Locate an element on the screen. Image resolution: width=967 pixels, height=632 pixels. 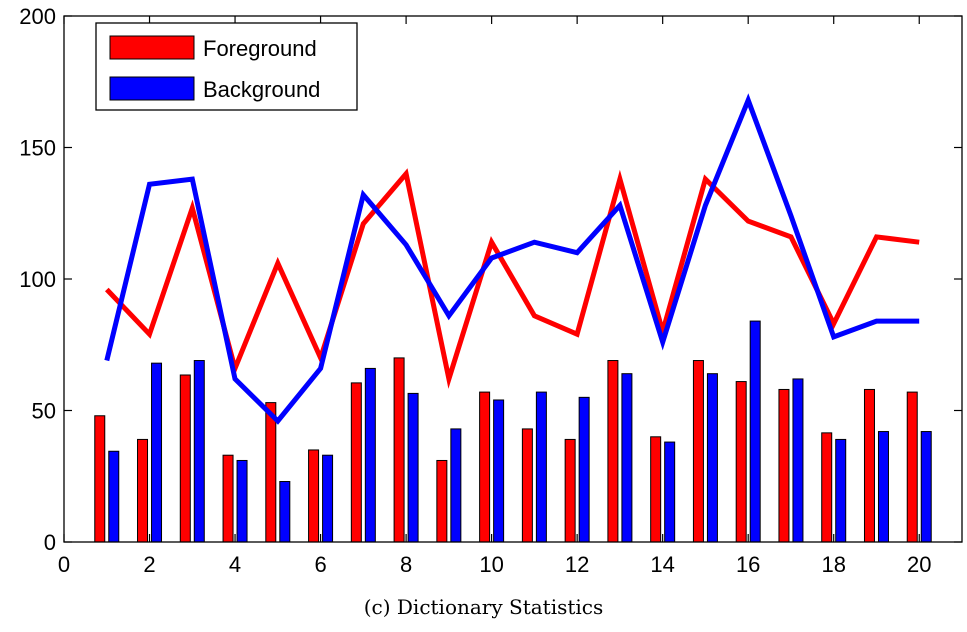
x-tick-label-20: 20 is located at coordinates (919, 564).